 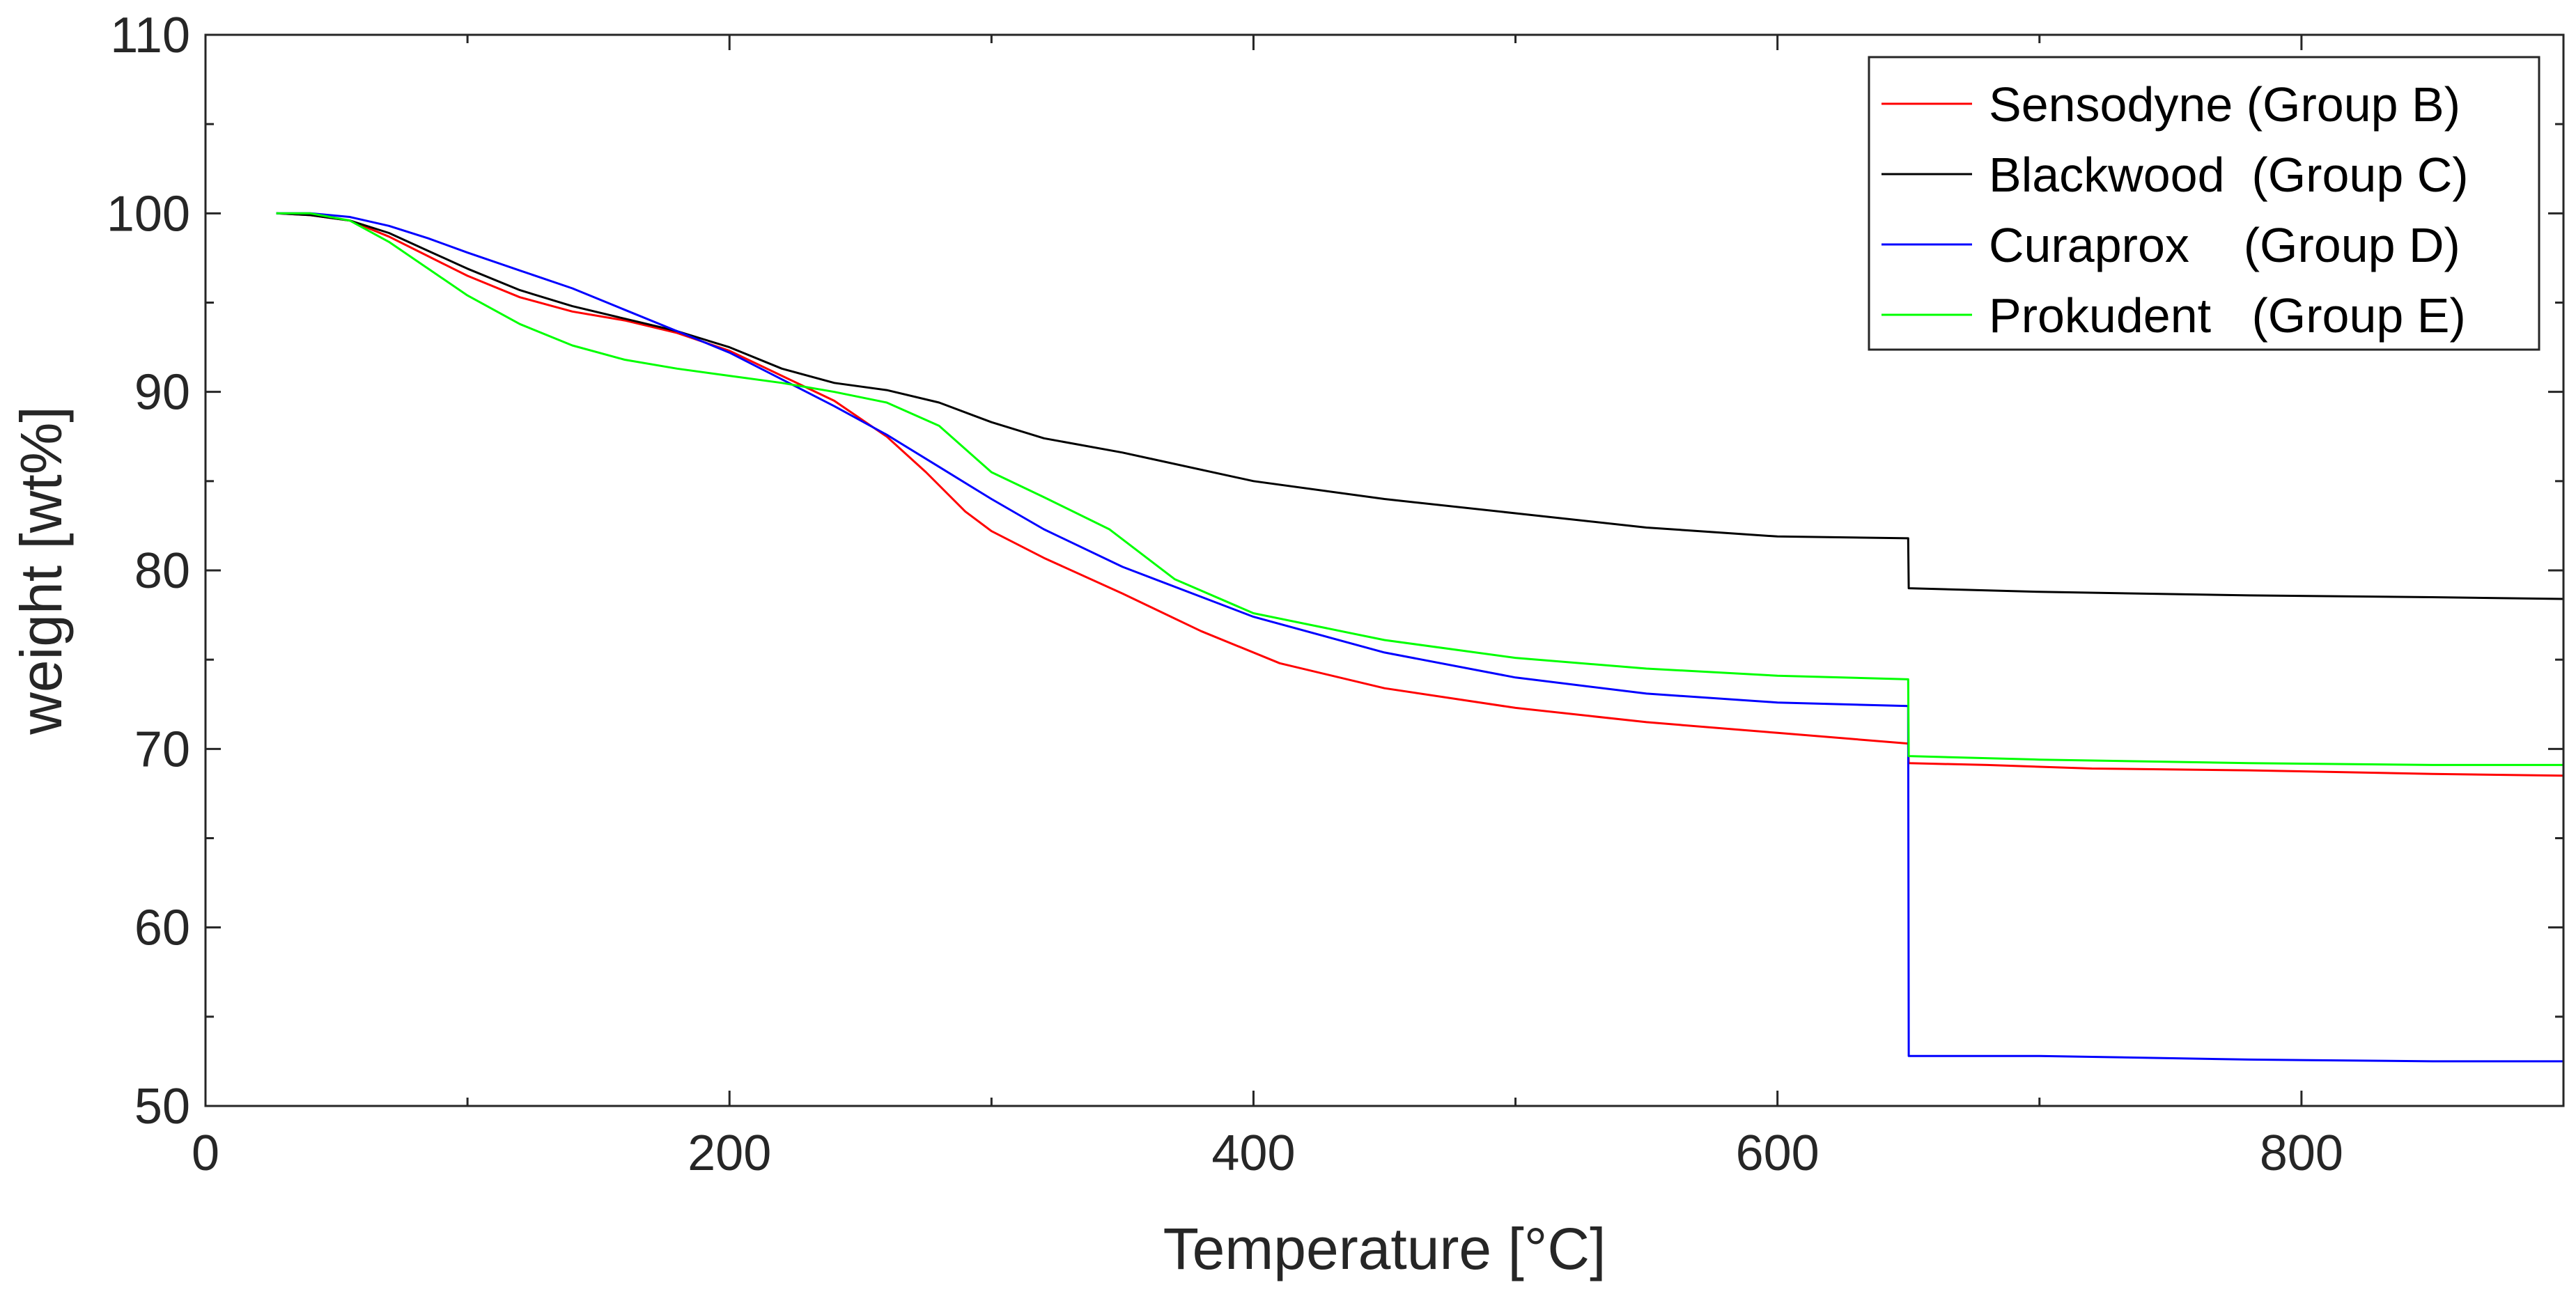 What do you see at coordinates (729, 1153) in the screenshot?
I see `x-tick-label: 200` at bounding box center [729, 1153].